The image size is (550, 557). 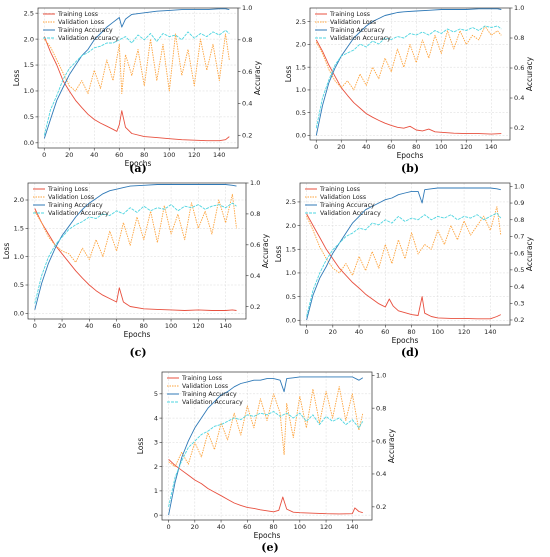 I want to click on x-tick-label: 40, so click(x=366, y=147).